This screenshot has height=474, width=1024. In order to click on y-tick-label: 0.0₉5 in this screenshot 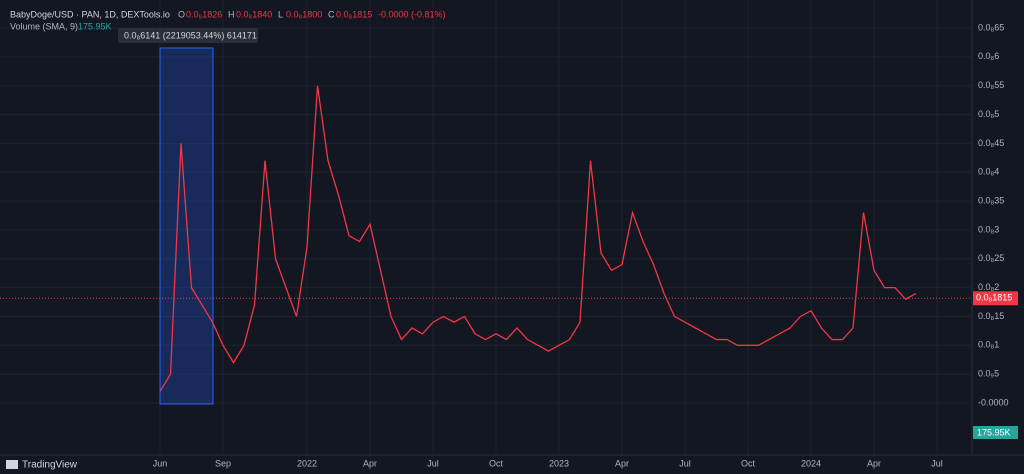, I will do `click(988, 374)`.